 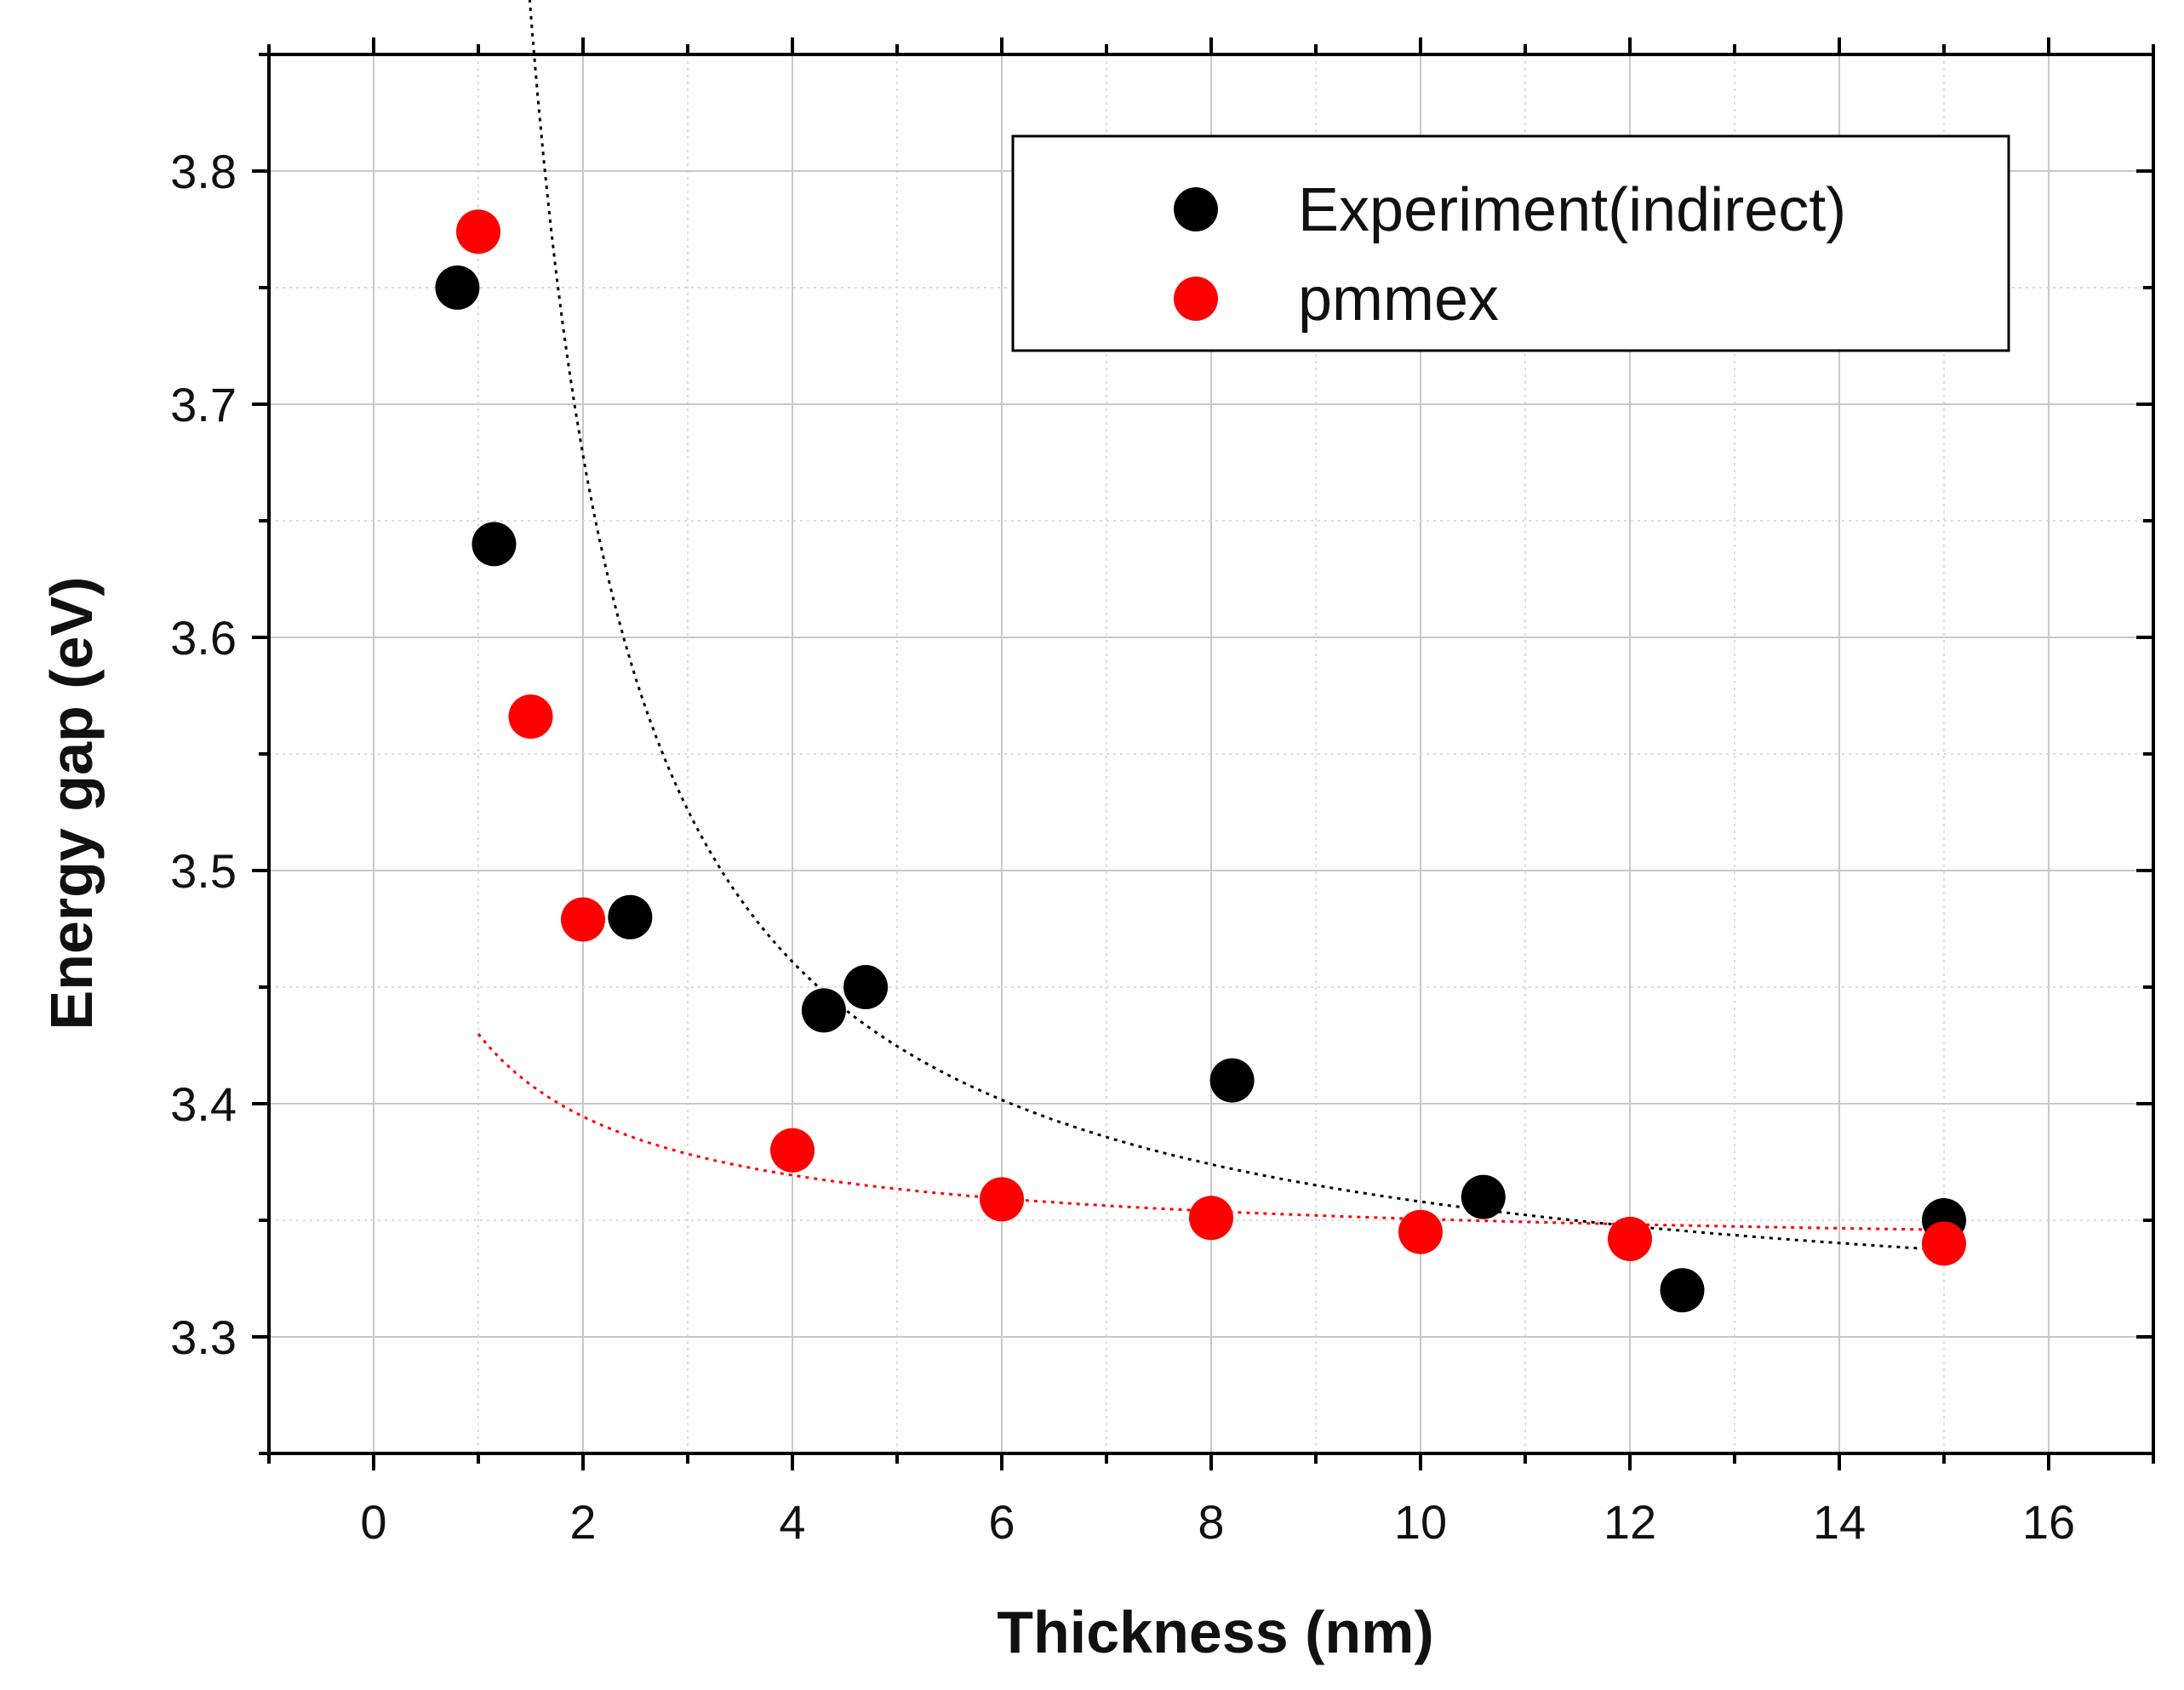 I want to click on y-tick-label: 3.6, so click(x=203, y=638).